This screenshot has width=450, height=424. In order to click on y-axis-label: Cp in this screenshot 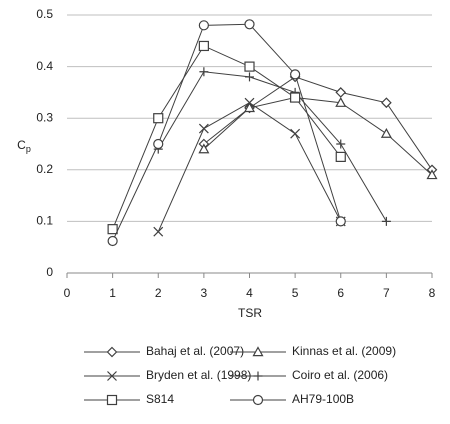, I will do `click(24, 146)`.